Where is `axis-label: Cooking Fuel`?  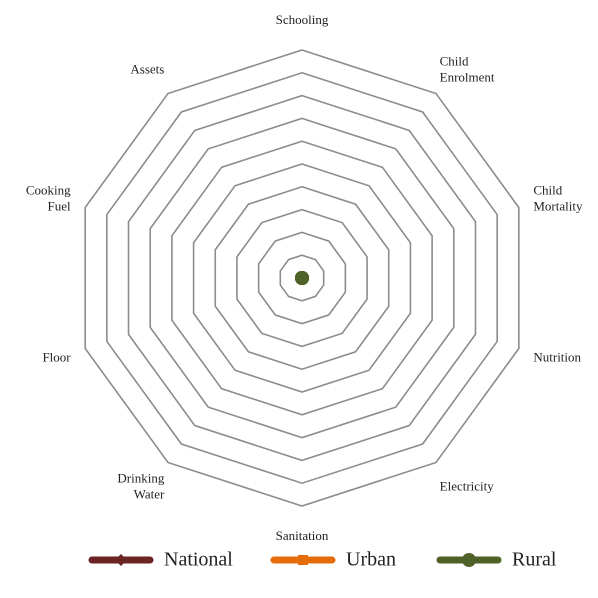 axis-label: Cooking Fuel is located at coordinates (48, 197).